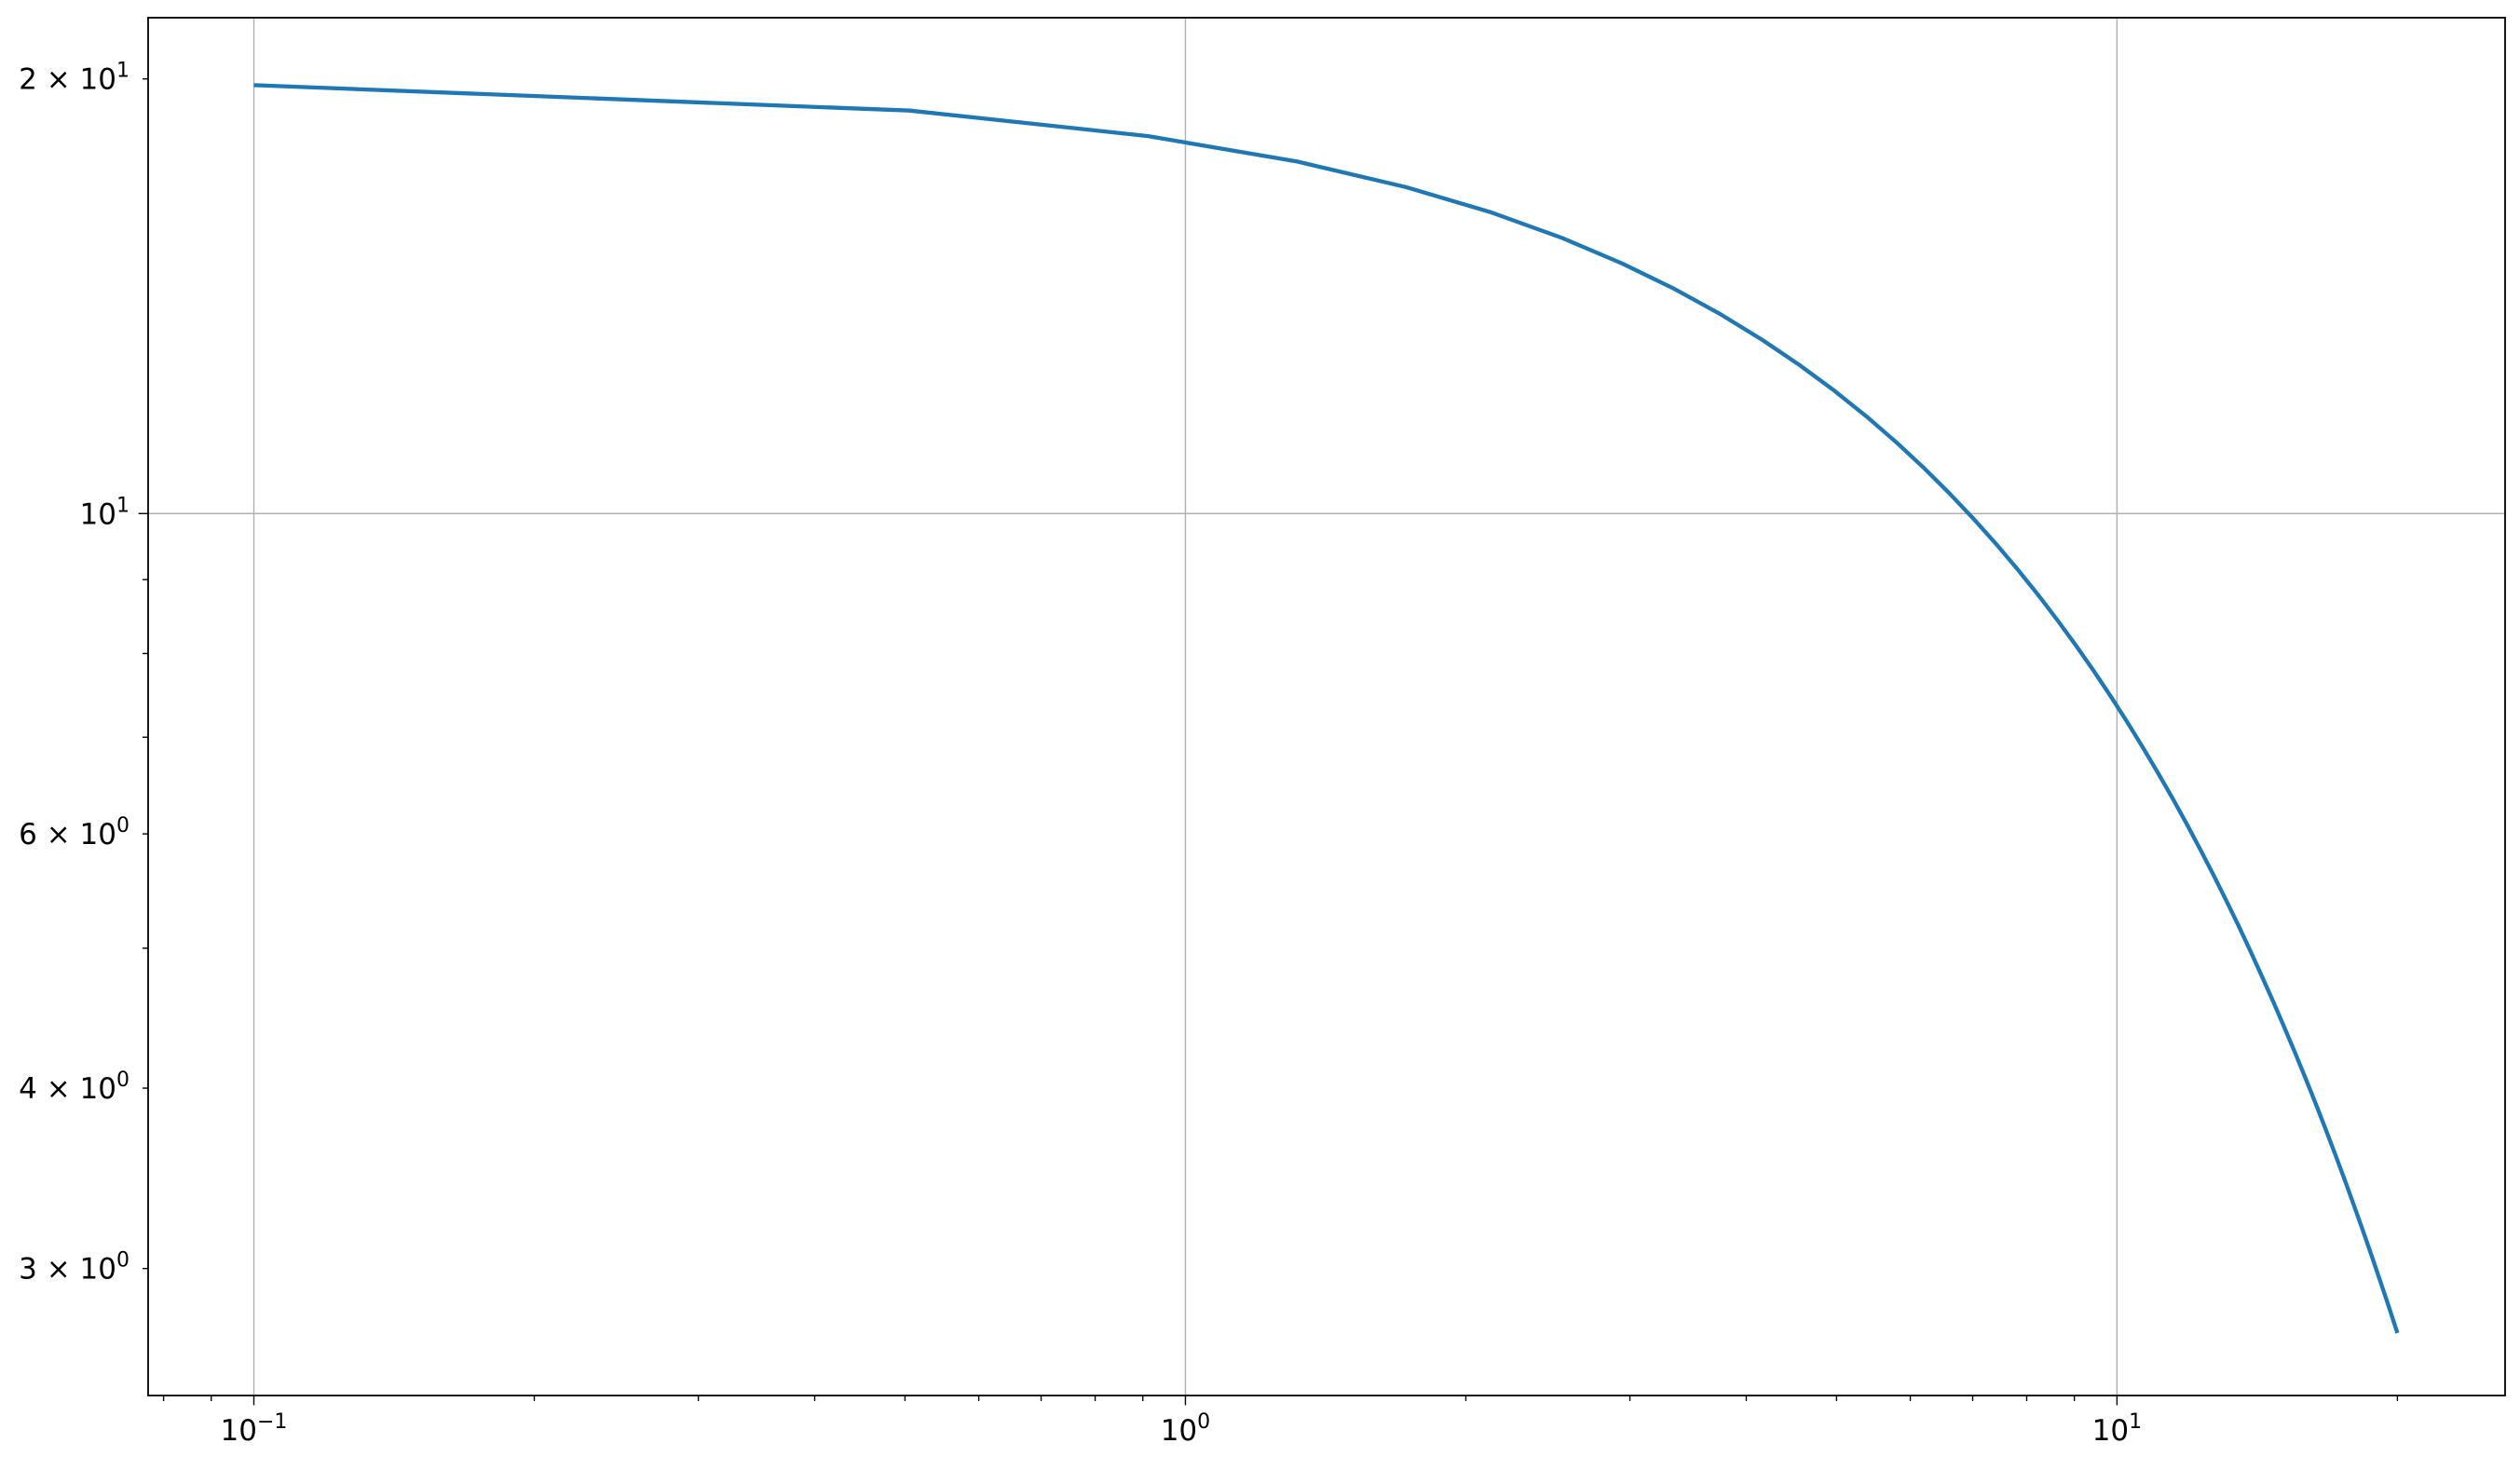 Image resolution: width=2520 pixels, height=1457 pixels. Describe the element at coordinates (2117, 1429) in the screenshot. I see `x-tick-label: 10¹` at that location.